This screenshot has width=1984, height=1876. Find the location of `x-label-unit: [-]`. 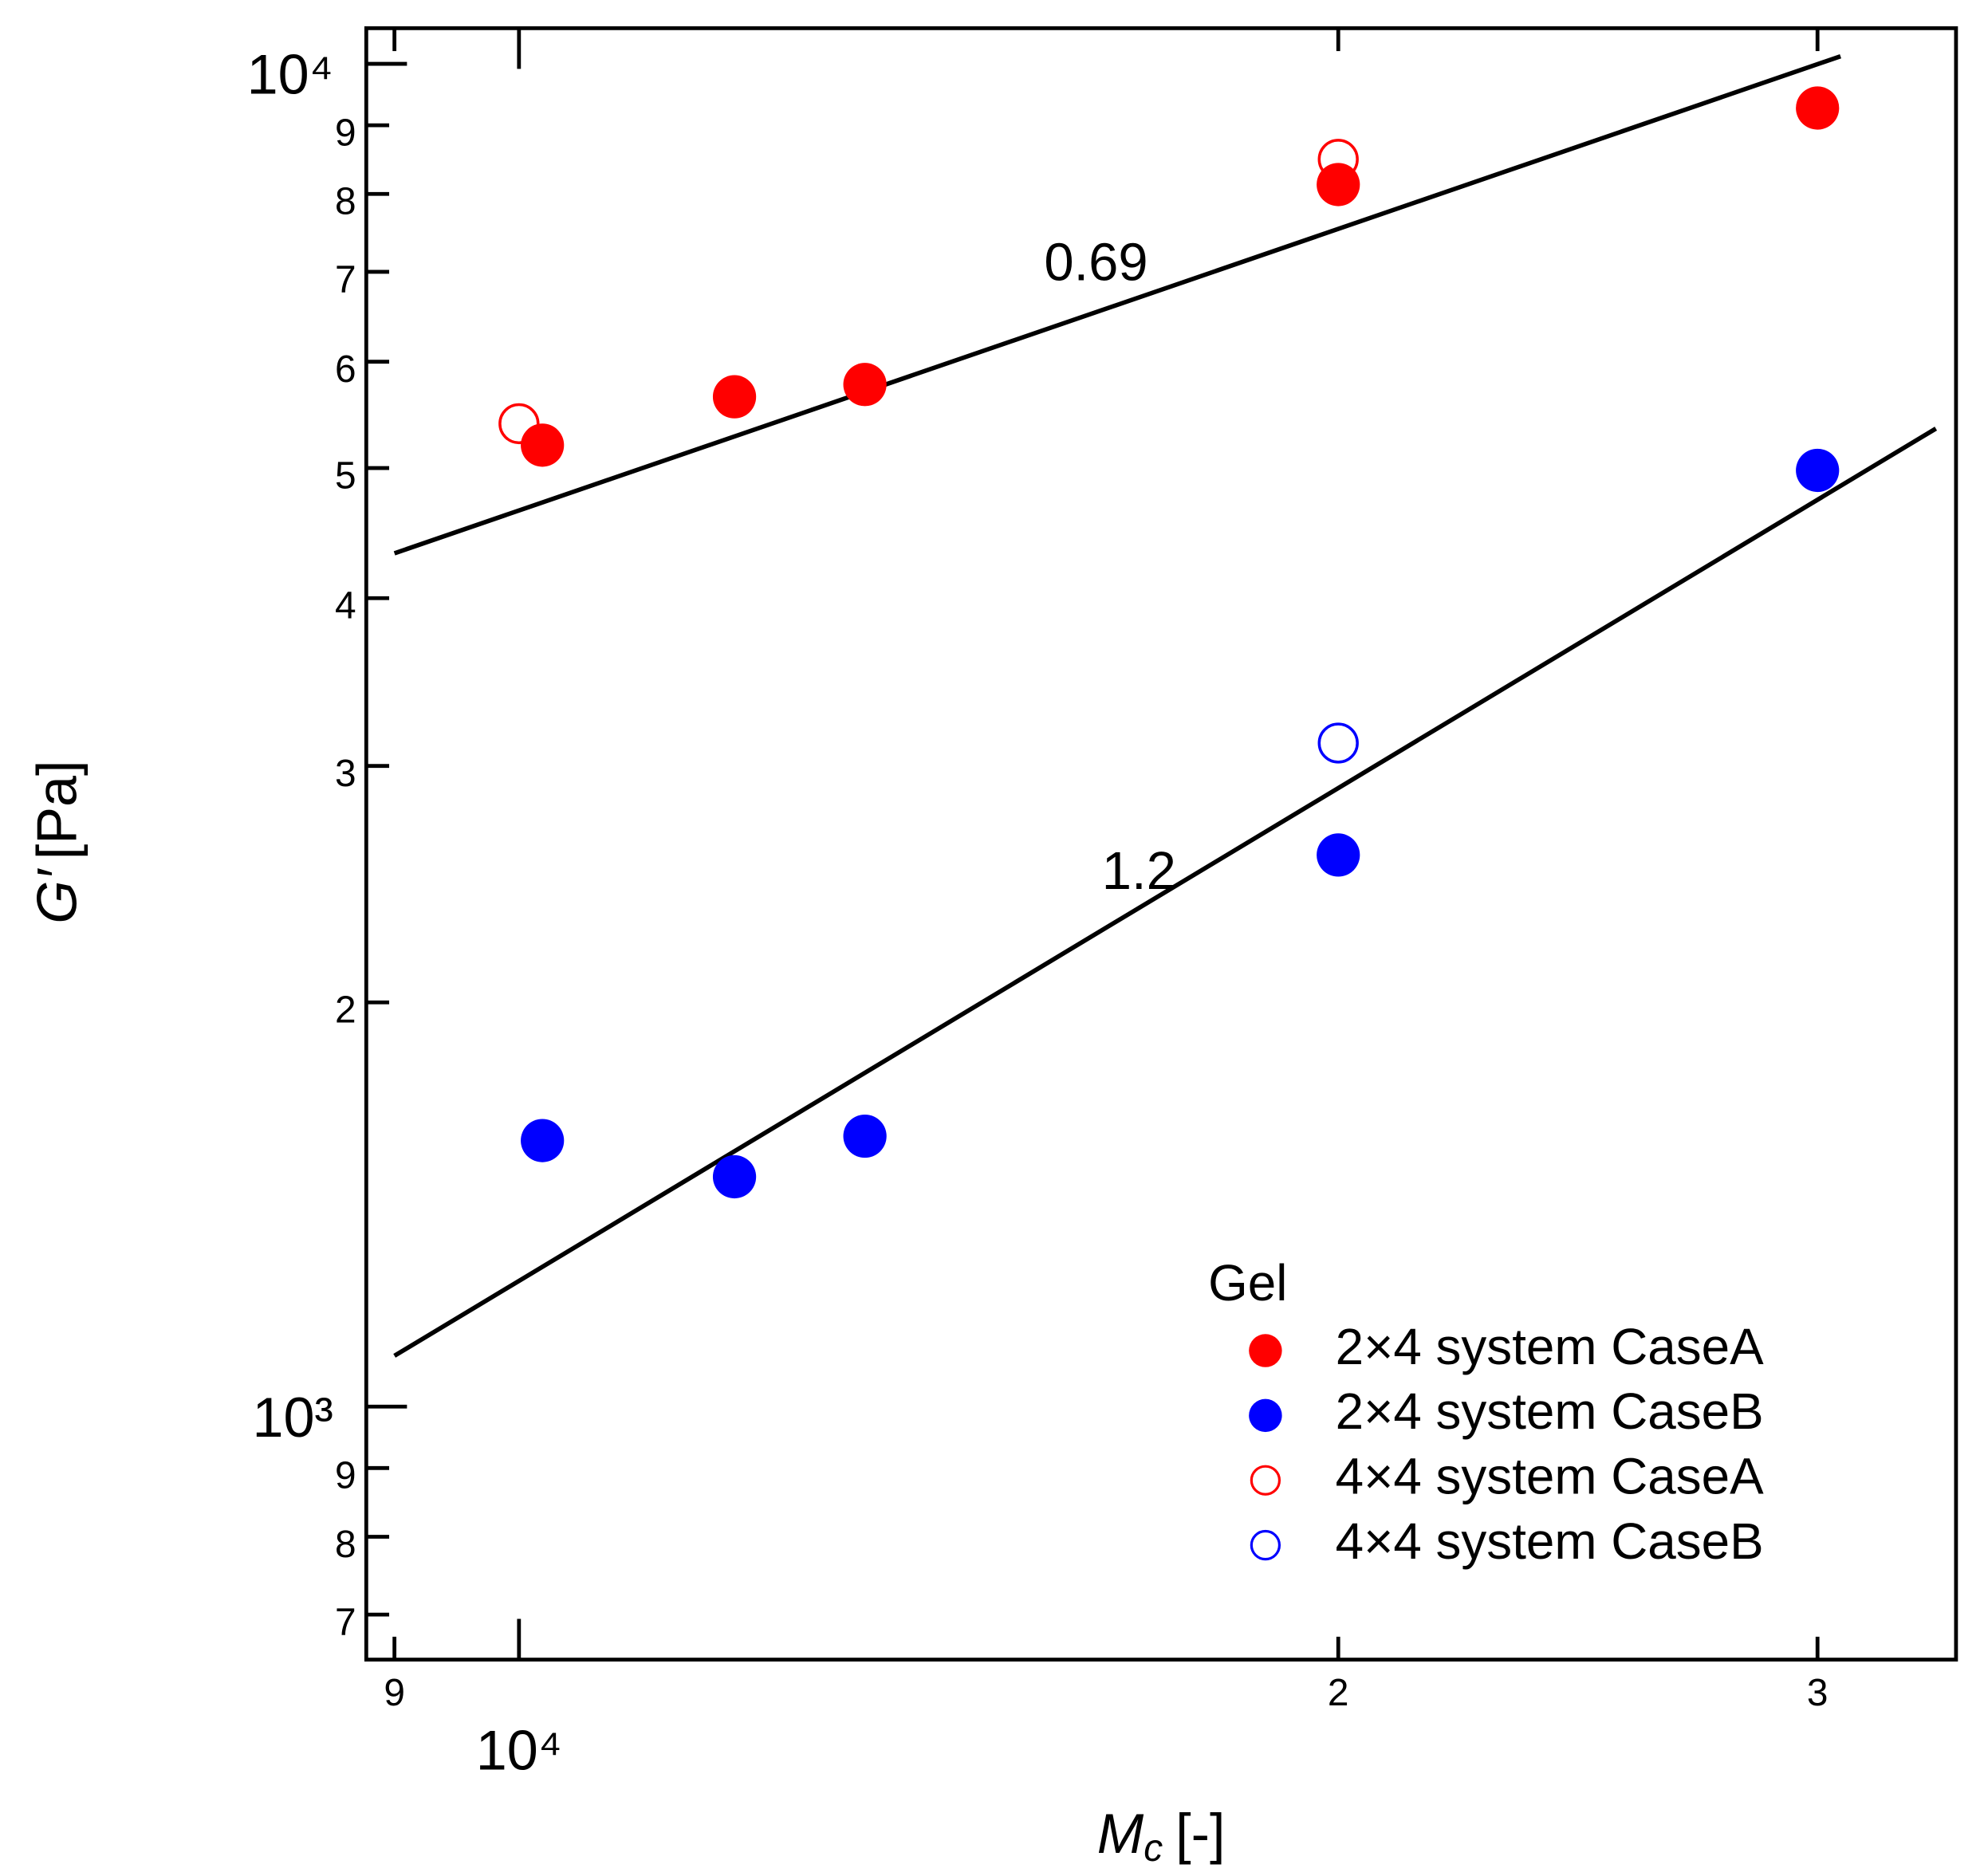

x-label-unit: [-] is located at coordinates (1200, 1833).